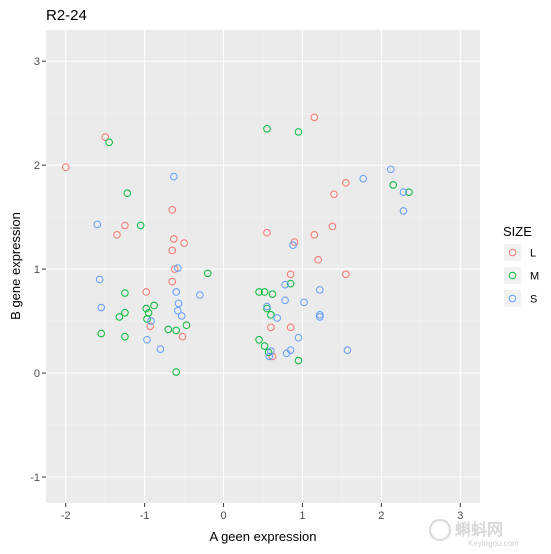 The height and width of the screenshot is (554, 551). Describe the element at coordinates (534, 277) in the screenshot. I see `legend-label-m: M` at that location.